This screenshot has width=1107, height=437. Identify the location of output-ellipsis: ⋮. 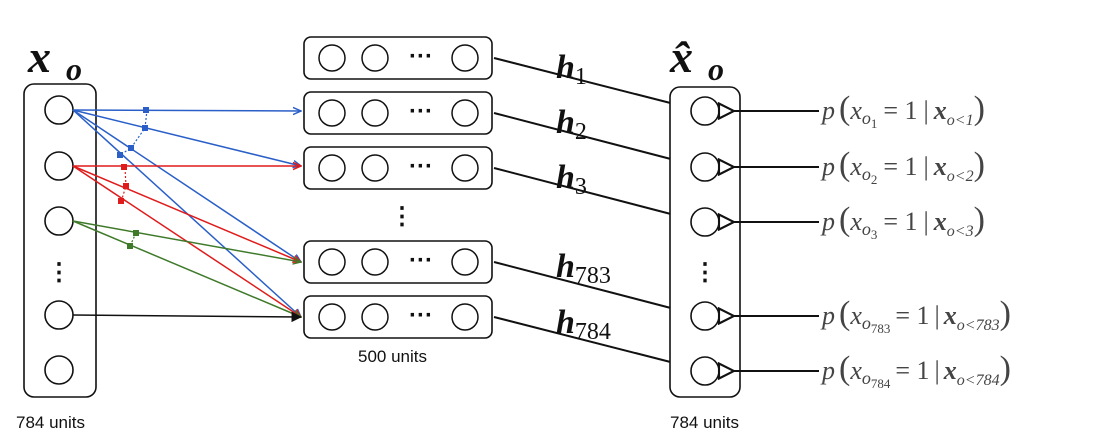
(705, 272).